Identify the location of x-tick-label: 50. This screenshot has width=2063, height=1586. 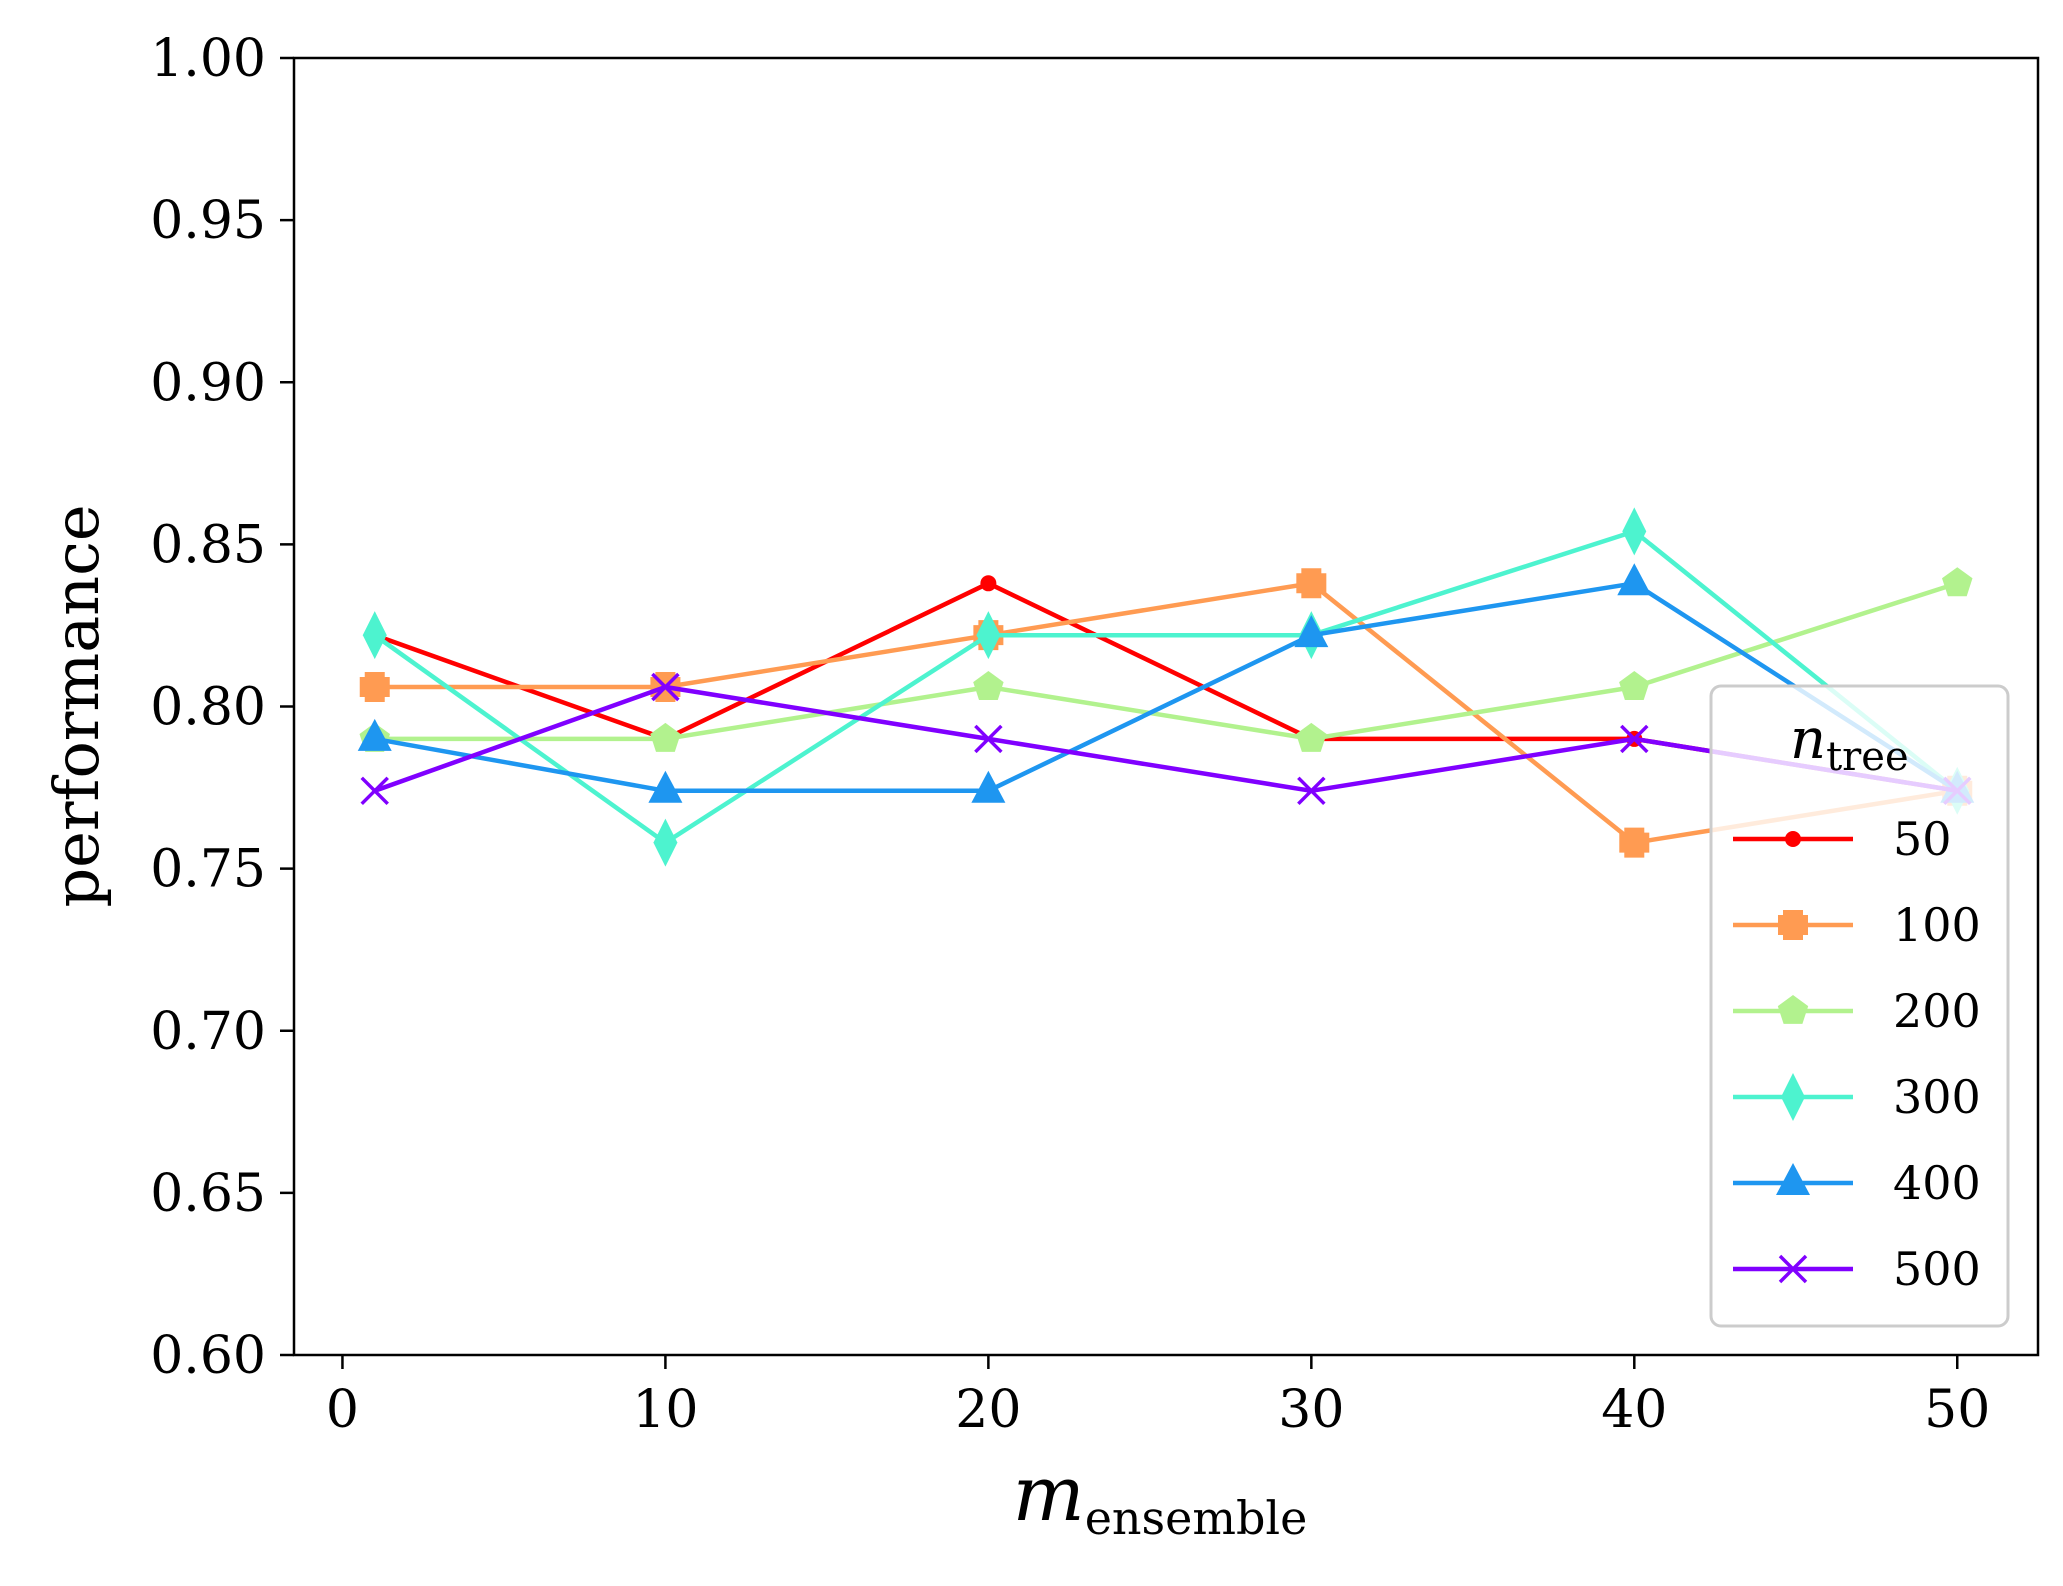
(1957, 1410).